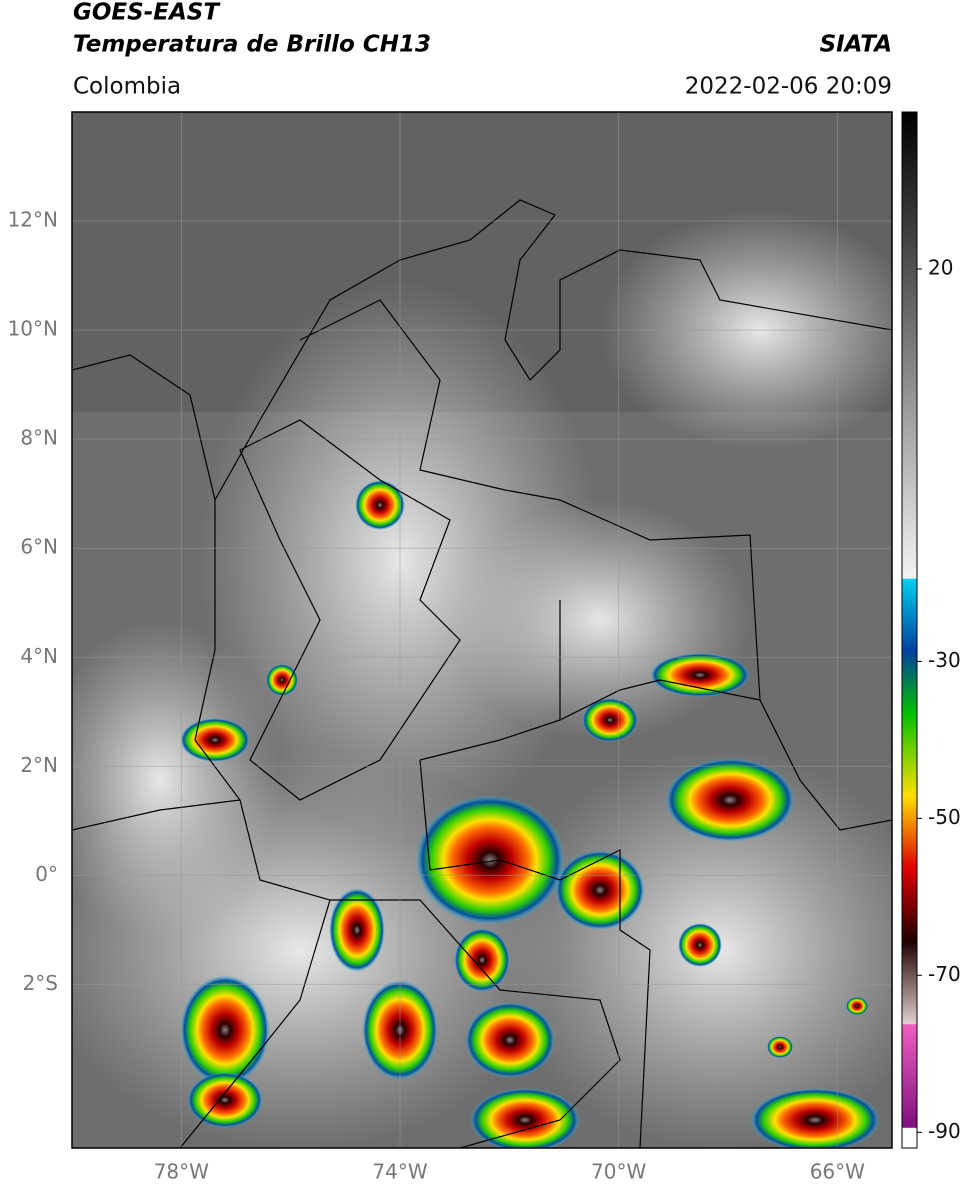 Image resolution: width=966 pixels, height=1194 pixels. I want to click on region: Colombia, so click(127, 87).